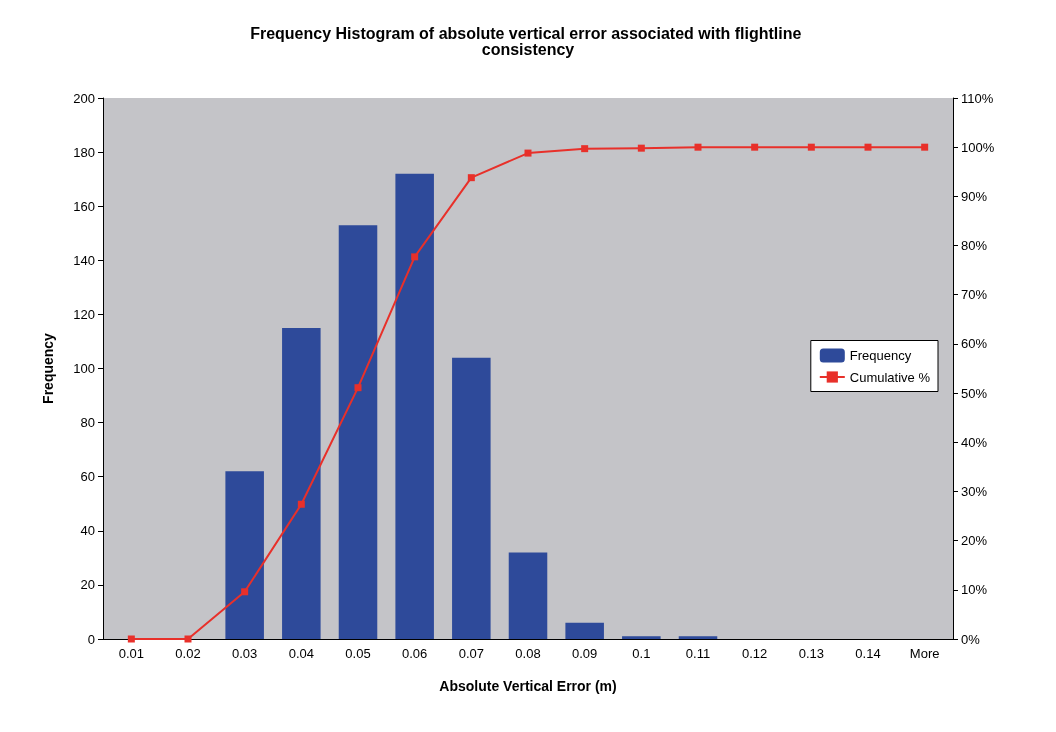 This screenshot has height=732, width=1056. I want to click on y-tick-label: 120, so click(84, 314).